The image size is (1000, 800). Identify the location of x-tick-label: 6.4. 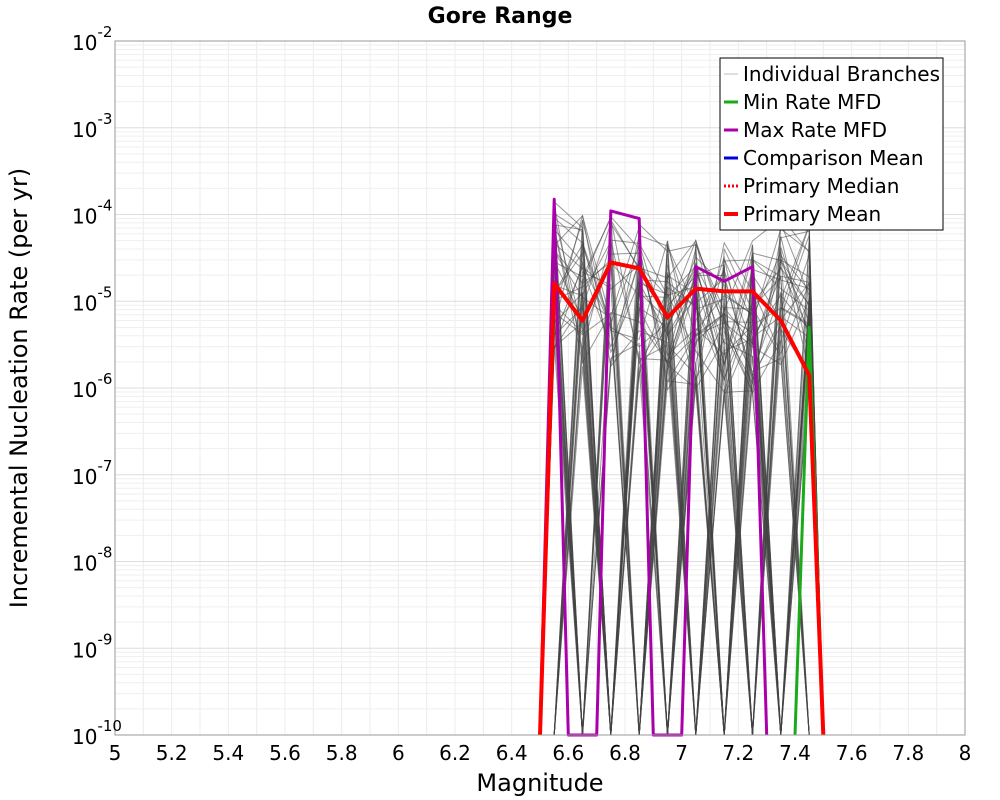
(512, 753).